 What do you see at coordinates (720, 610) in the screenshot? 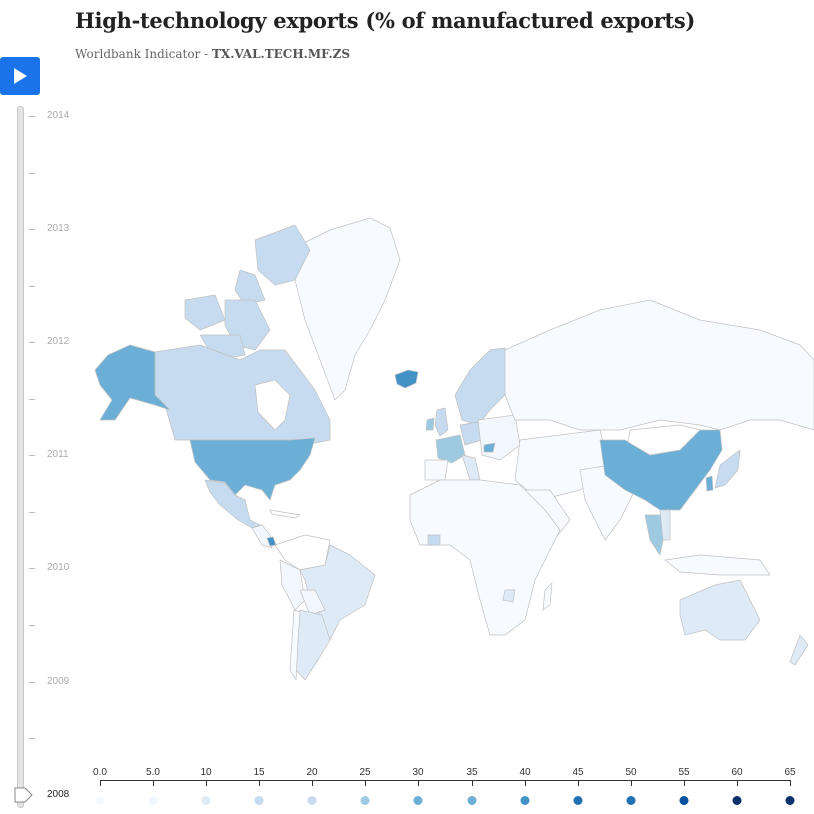
I see `region-australia` at bounding box center [720, 610].